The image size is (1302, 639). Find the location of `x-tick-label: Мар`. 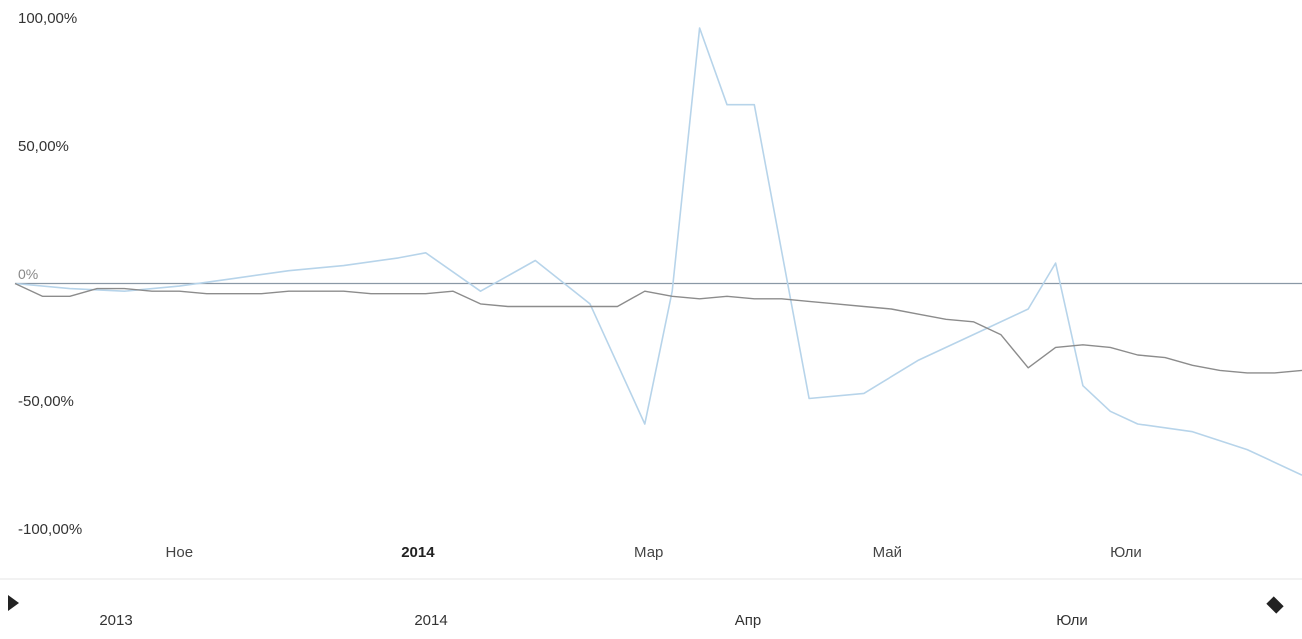

x-tick-label: Мар is located at coordinates (649, 552).